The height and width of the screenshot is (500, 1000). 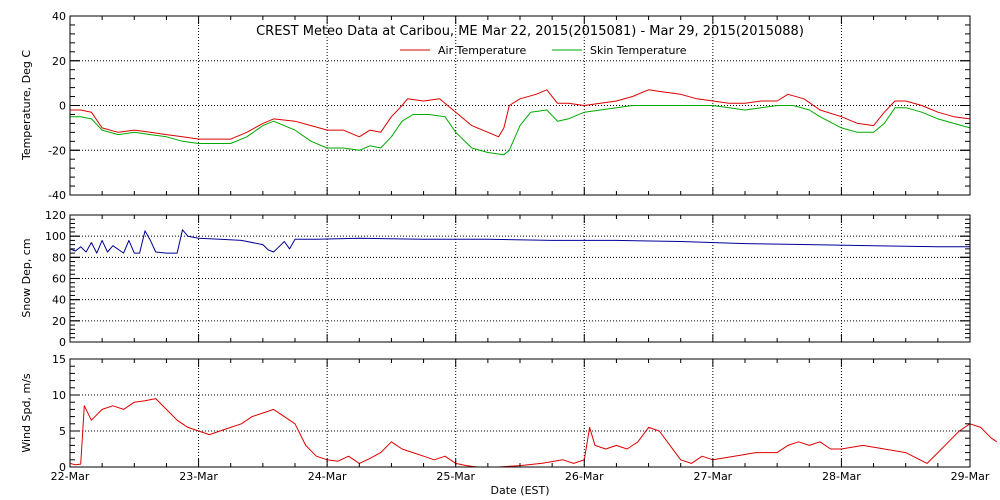 What do you see at coordinates (638, 50) in the screenshot?
I see `legend-skin-label: Skin Temperature` at bounding box center [638, 50].